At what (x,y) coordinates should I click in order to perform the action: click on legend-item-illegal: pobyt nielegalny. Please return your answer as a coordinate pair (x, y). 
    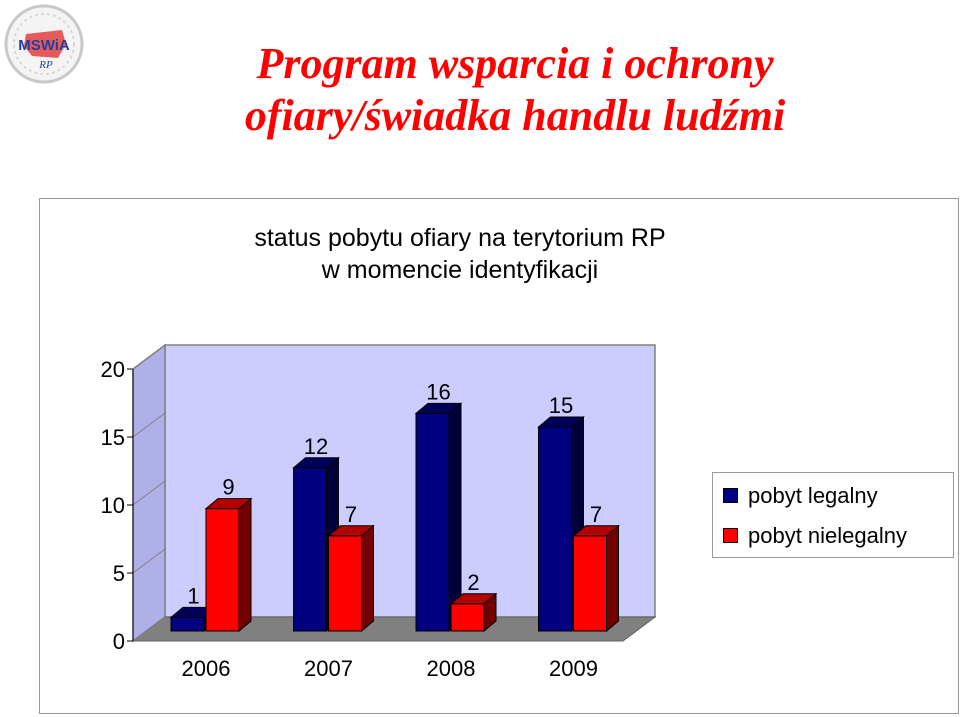
    Looking at the image, I should click on (815, 536).